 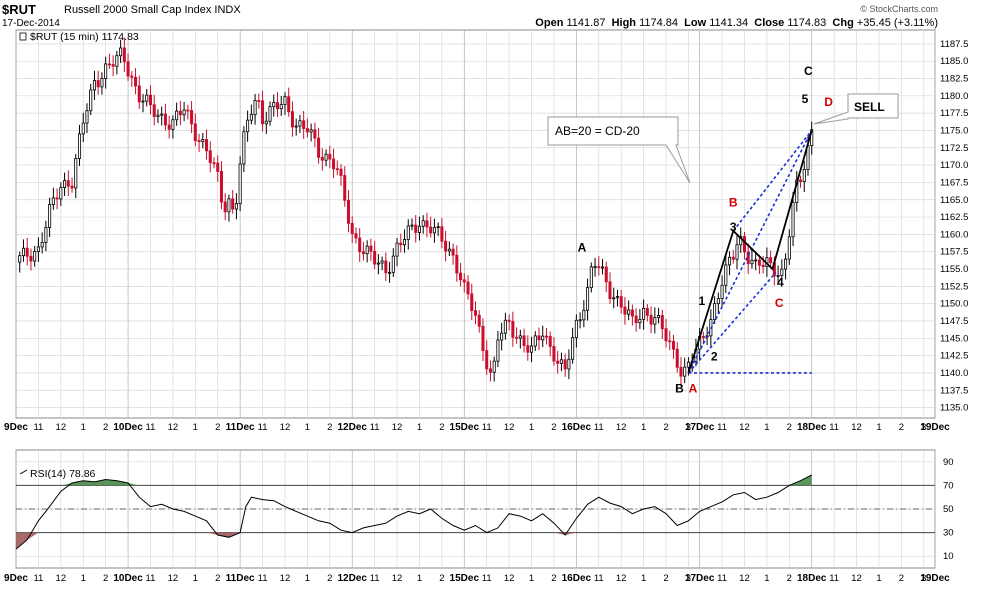 What do you see at coordinates (240, 427) in the screenshot?
I see `x-tick-label: 11Dec` at bounding box center [240, 427].